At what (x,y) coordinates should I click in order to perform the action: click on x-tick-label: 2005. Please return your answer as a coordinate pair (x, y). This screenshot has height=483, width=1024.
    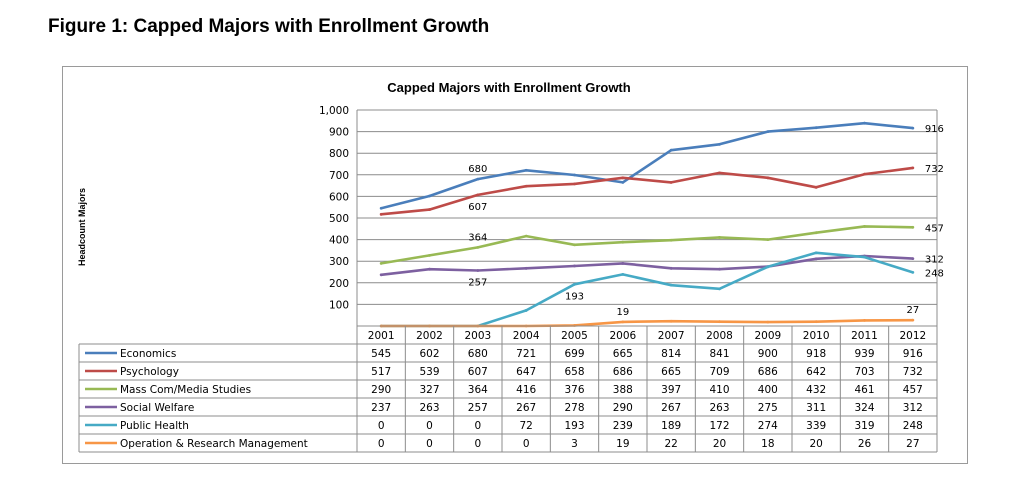
    Looking at the image, I should click on (574, 336).